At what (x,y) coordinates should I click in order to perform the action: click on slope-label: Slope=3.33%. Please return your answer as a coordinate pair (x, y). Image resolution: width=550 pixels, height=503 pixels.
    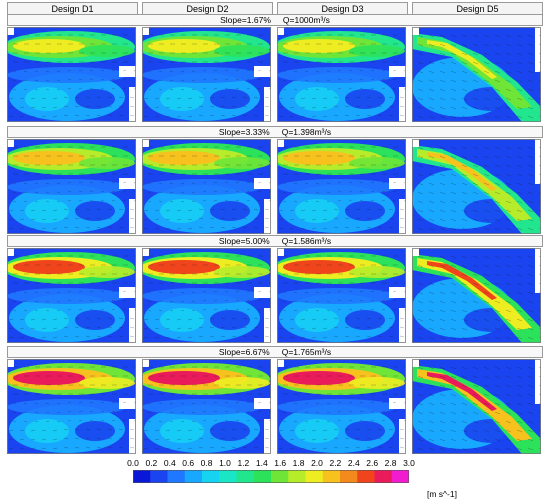
    Looking at the image, I should click on (244, 132).